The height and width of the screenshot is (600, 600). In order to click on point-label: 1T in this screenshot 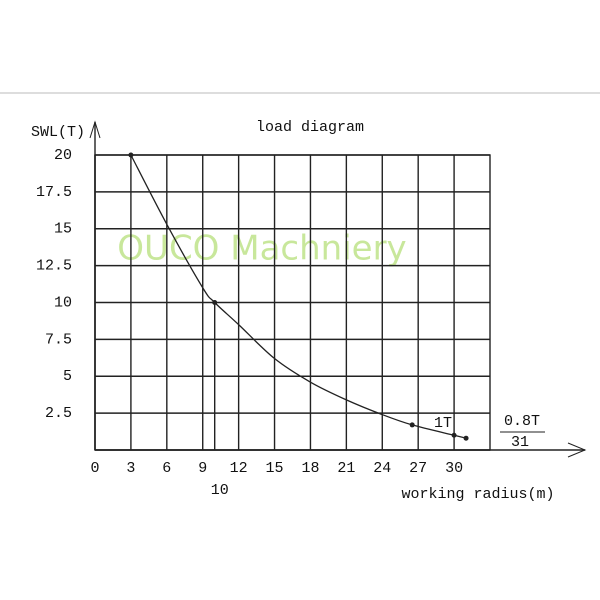, I will do `click(443, 423)`.